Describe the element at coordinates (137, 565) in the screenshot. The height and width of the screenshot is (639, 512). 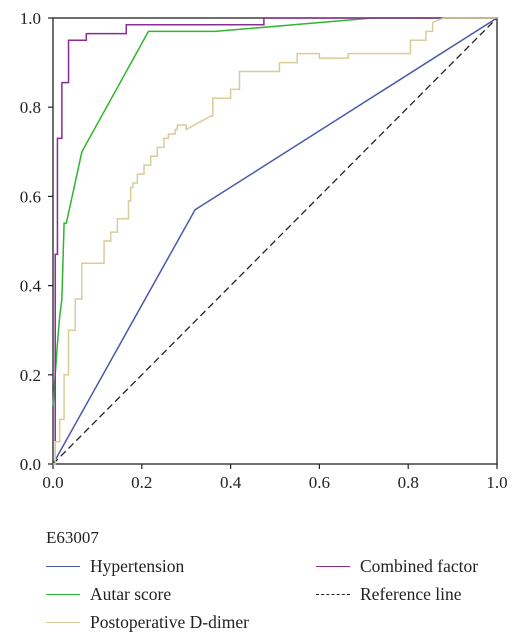
I see `legend-label-hypertension: Hypertension` at that location.